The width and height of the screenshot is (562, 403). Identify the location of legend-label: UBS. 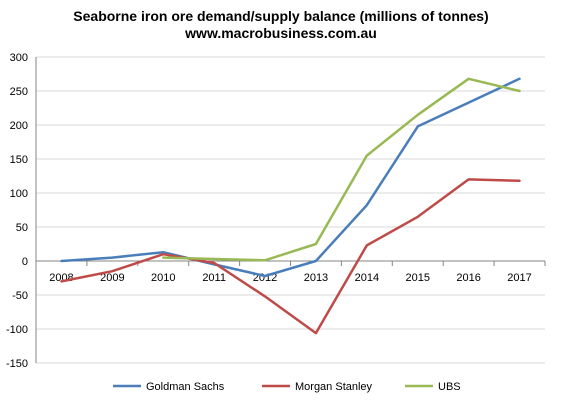
(449, 387).